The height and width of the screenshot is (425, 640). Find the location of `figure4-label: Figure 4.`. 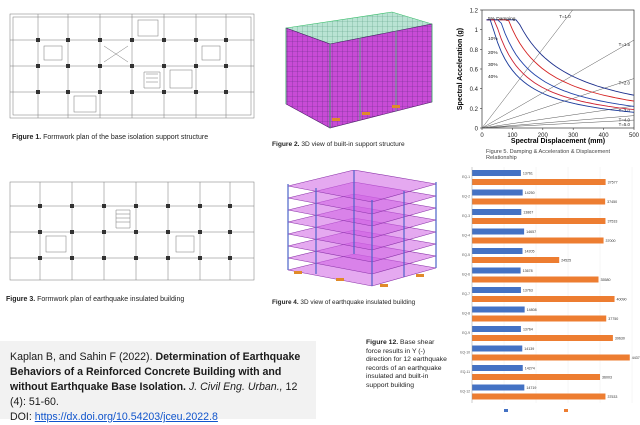

figure4-label: Figure 4. is located at coordinates (285, 302).